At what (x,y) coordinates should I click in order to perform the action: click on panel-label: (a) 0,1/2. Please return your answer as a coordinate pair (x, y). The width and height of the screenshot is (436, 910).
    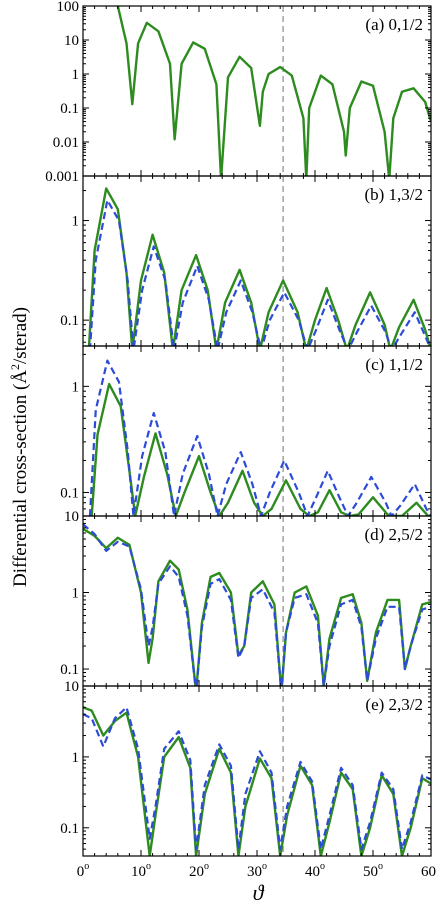
    Looking at the image, I should click on (394, 24).